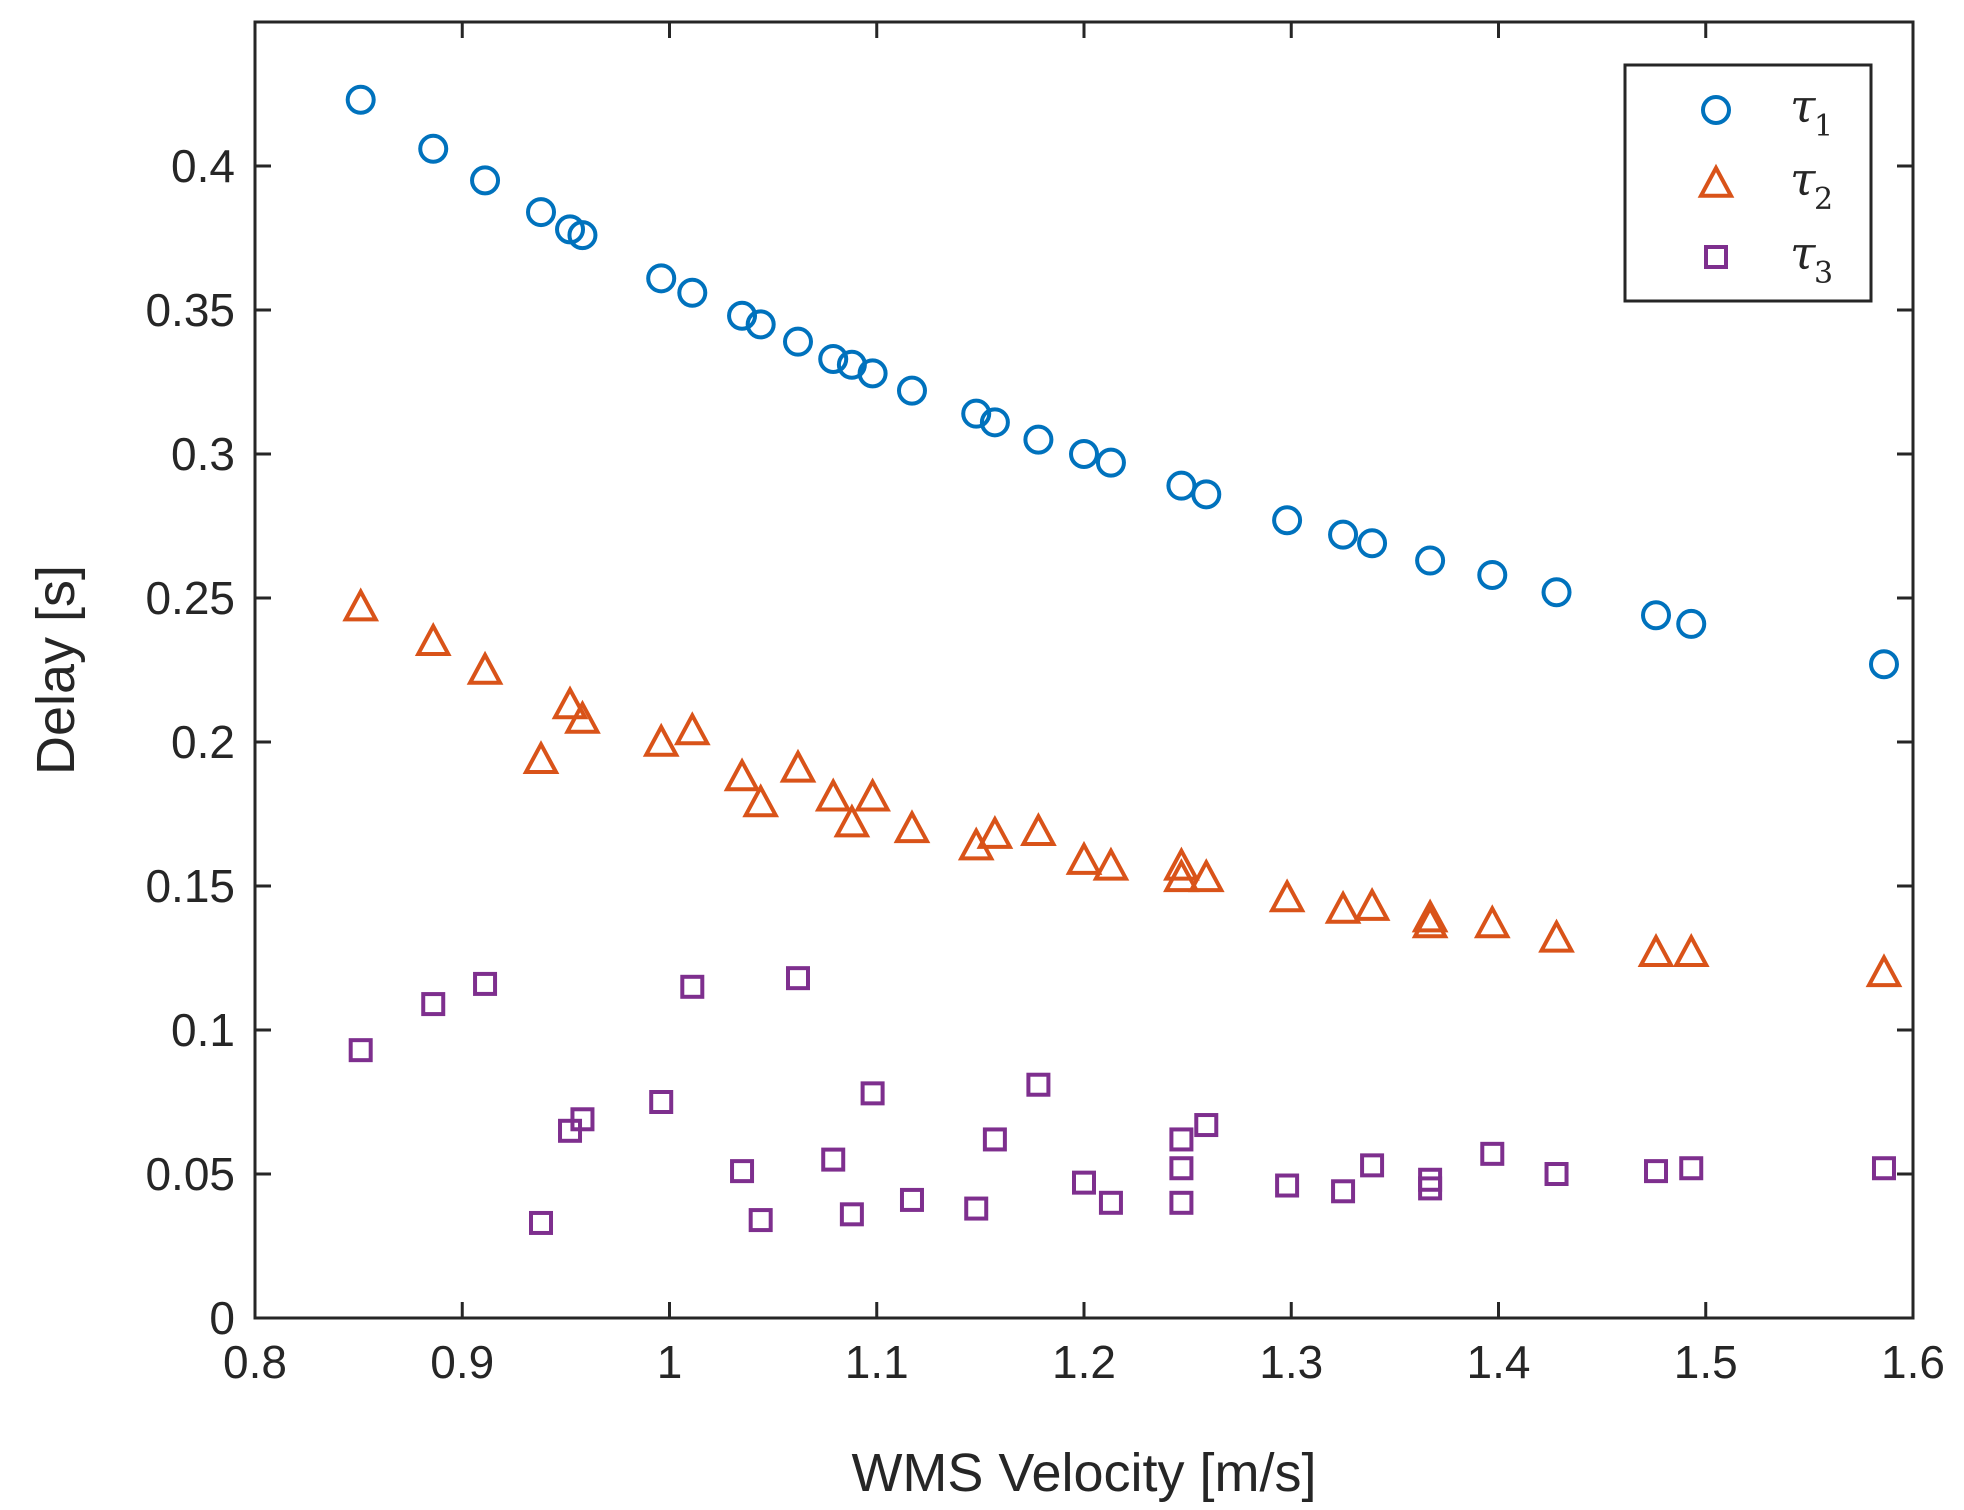 This screenshot has height=1510, width=1964. I want to click on y-axis-label: Delay [s], so click(56, 670).